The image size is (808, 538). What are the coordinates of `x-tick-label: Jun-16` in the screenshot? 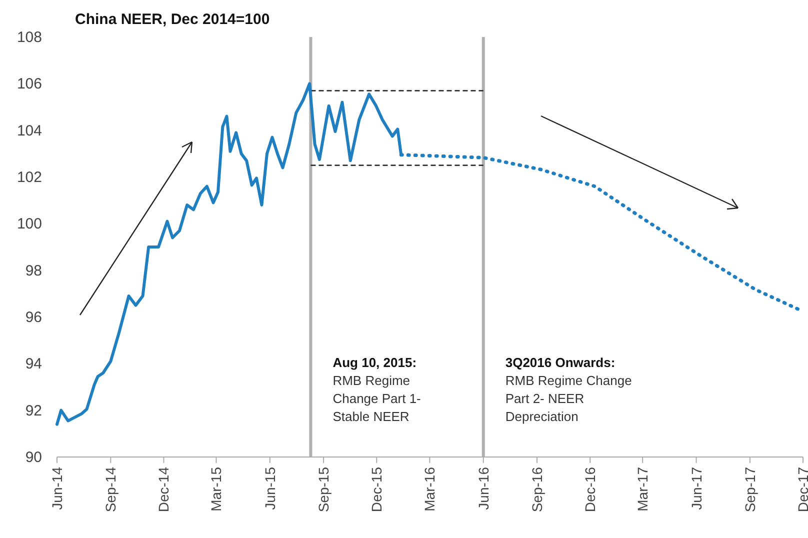 It's located at (483, 488).